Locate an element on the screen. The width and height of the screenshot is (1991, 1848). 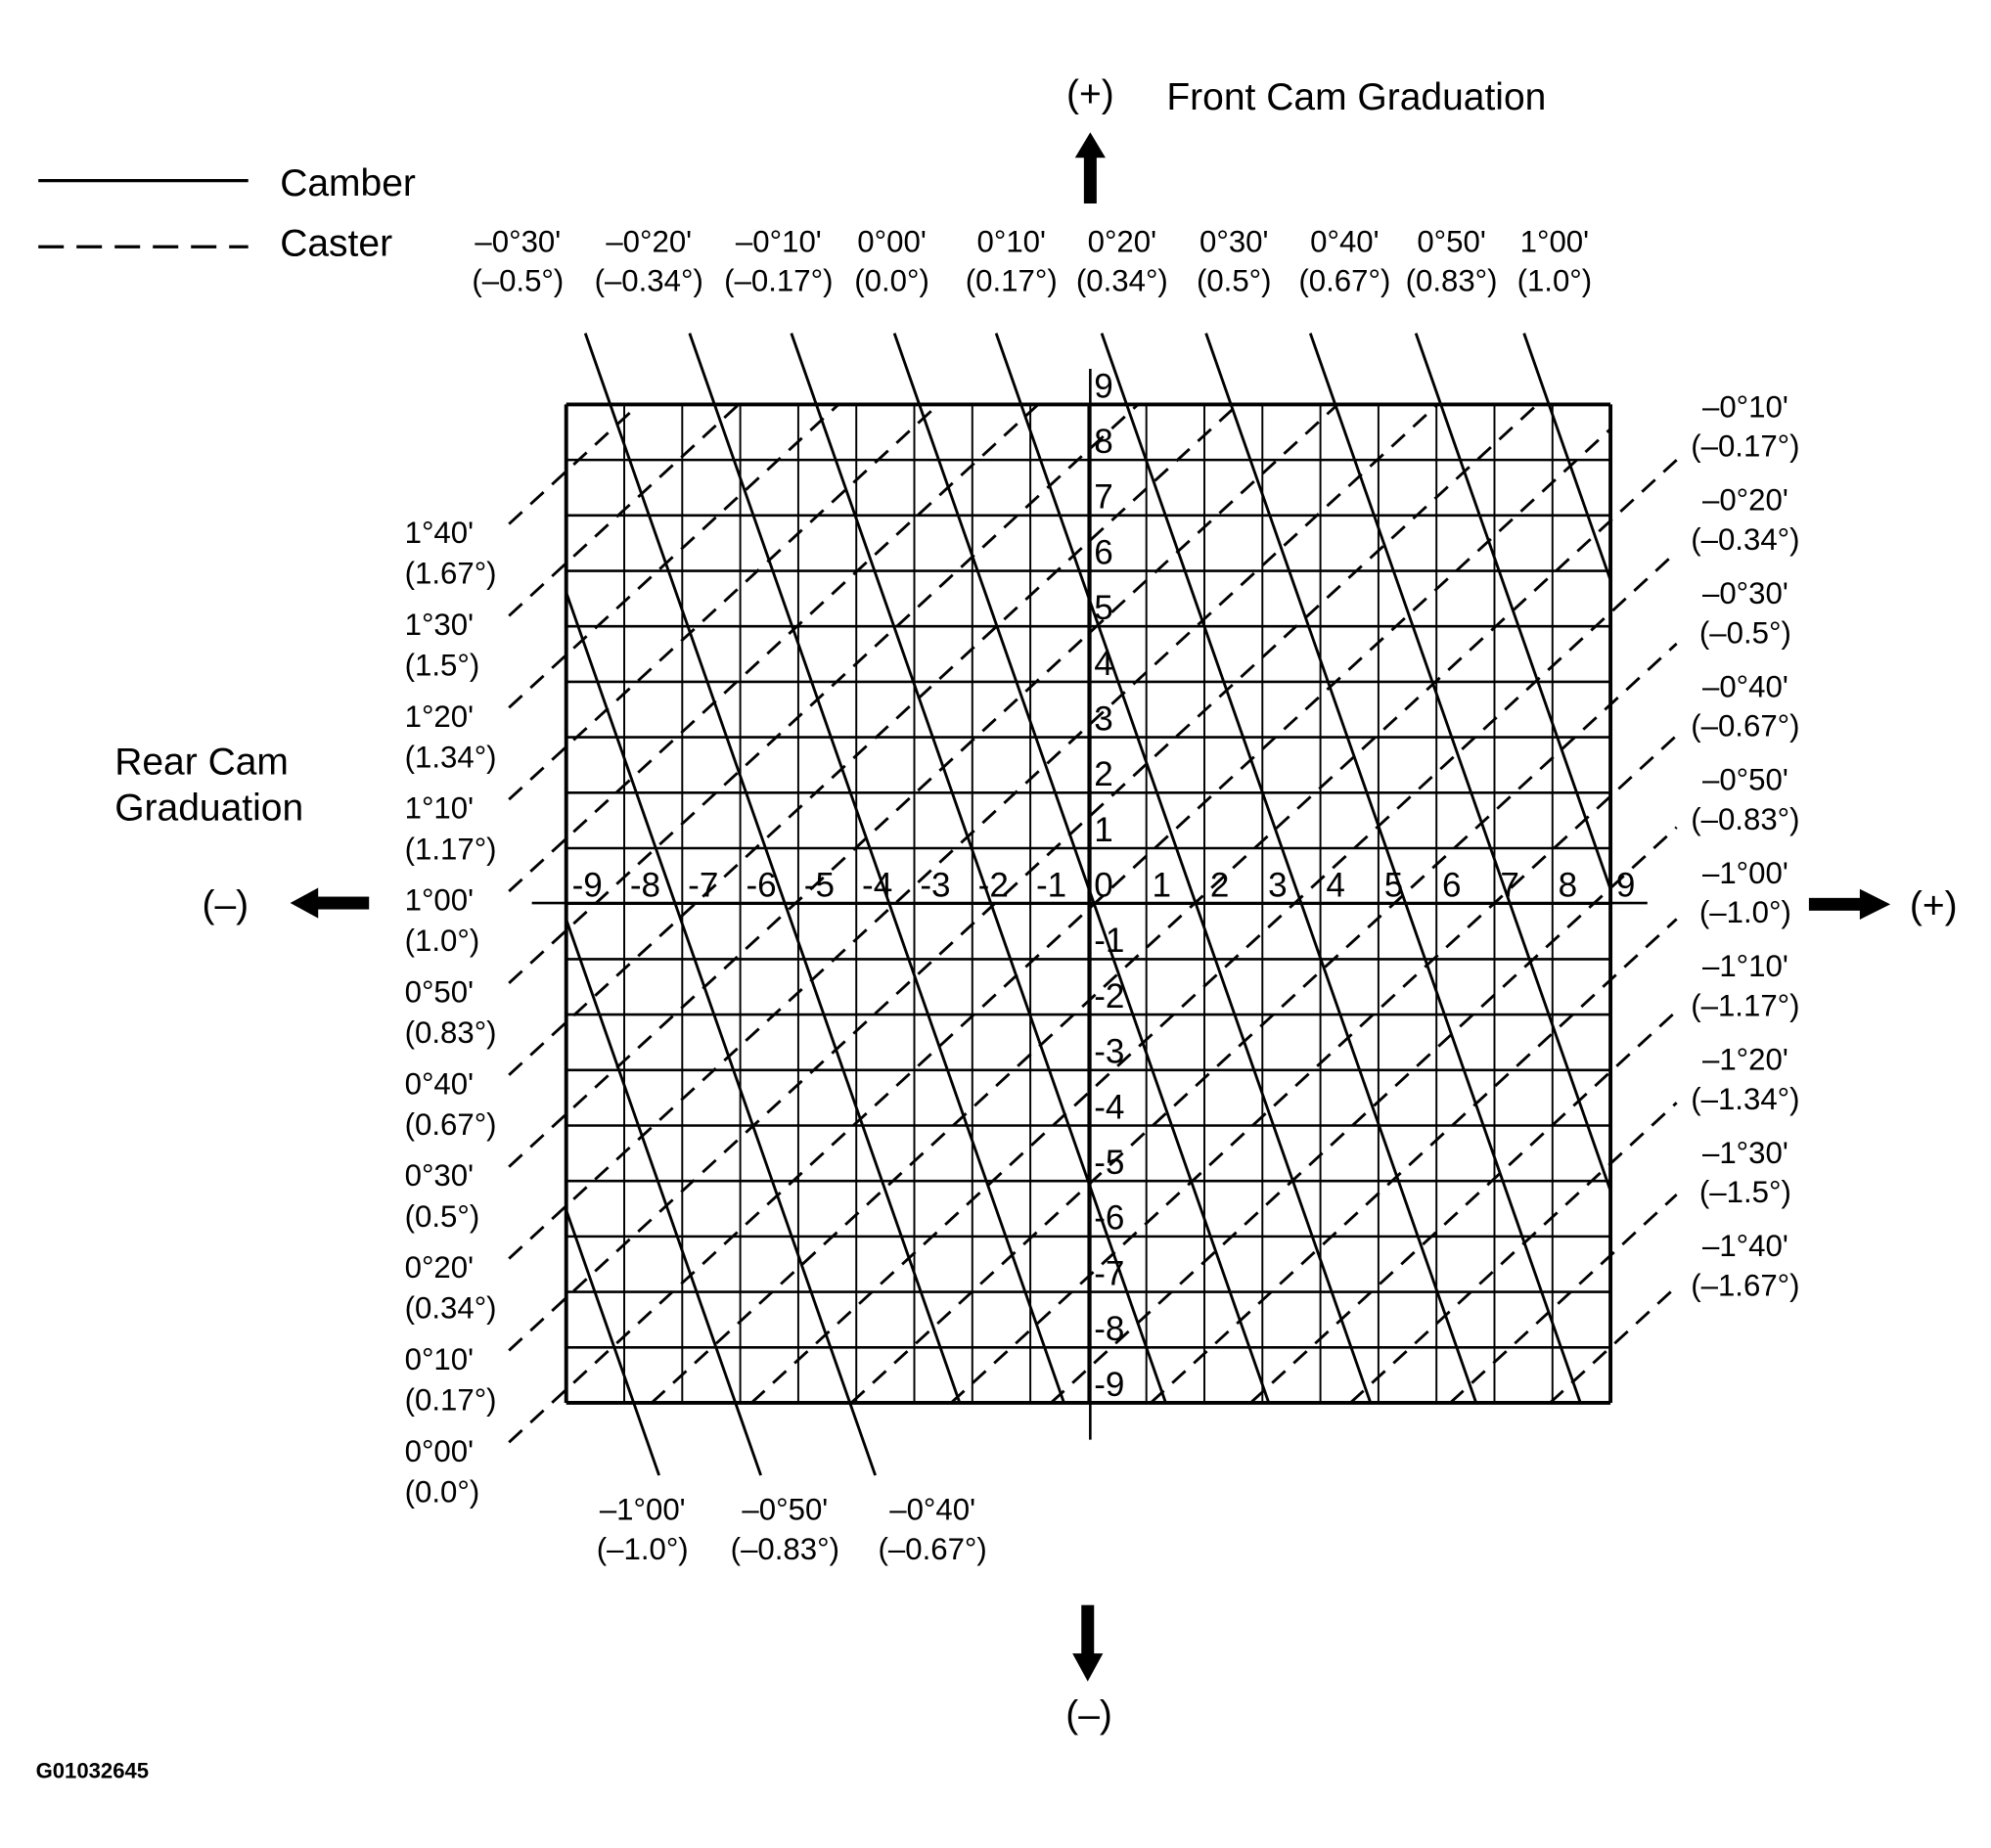
x-tick-label: -9 is located at coordinates (587, 886).